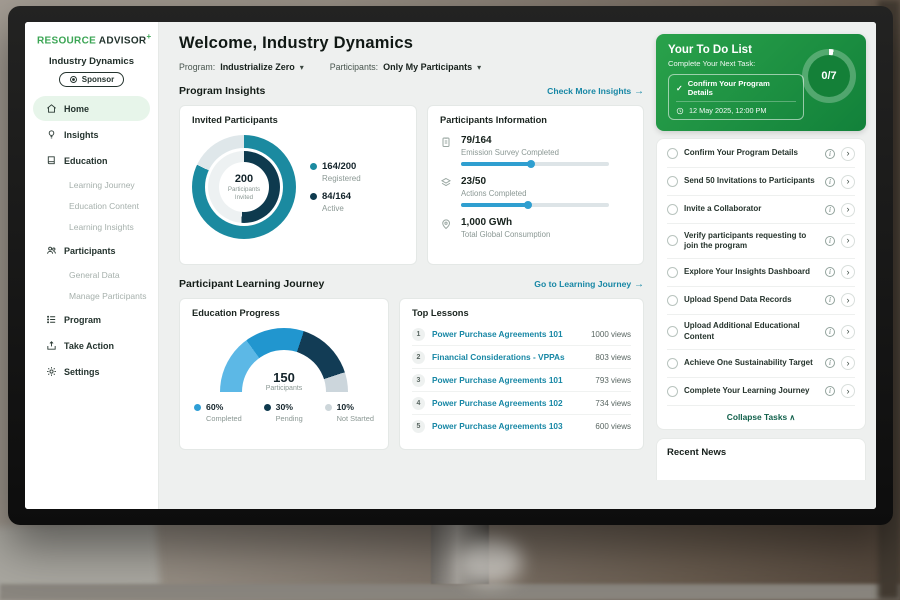 The image size is (900, 600). Describe the element at coordinates (613, 357) in the screenshot. I see `lesson-views: 803 views` at that location.